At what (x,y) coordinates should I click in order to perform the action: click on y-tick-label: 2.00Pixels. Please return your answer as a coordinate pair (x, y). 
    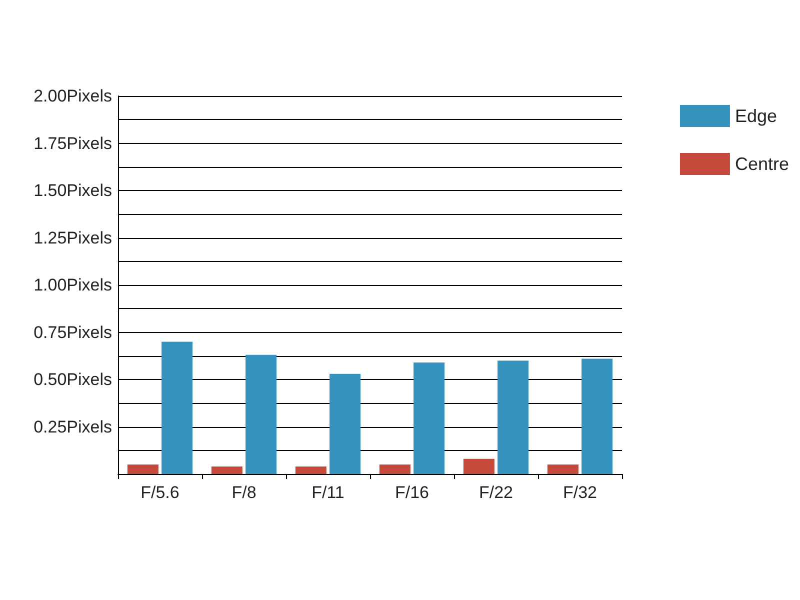
    Looking at the image, I should click on (73, 96).